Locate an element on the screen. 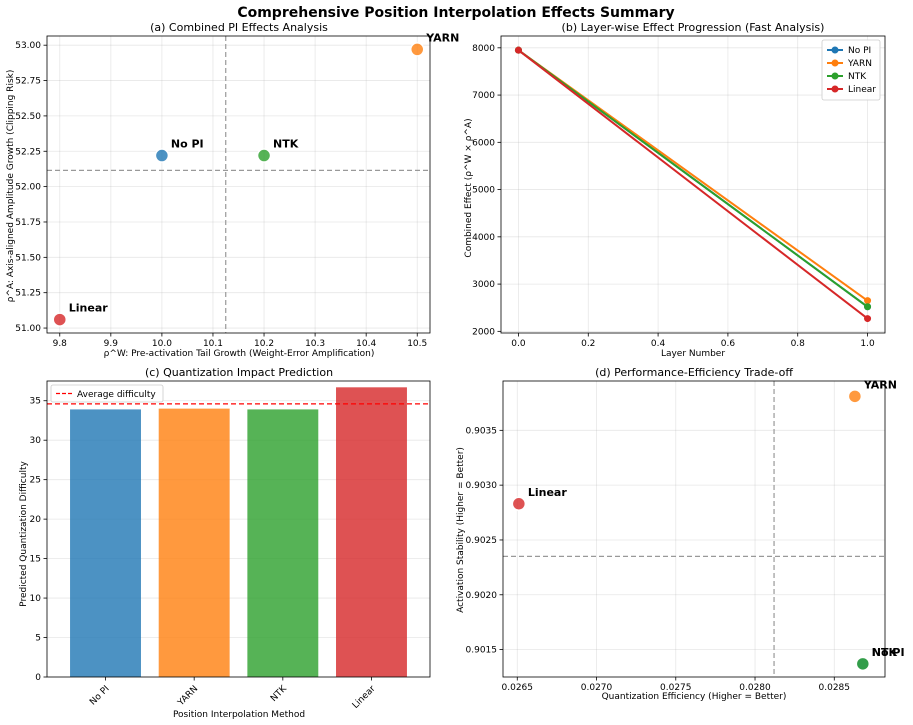 Image resolution: width=913 pixels, height=725 pixels. x-tick-label: 0.0265 is located at coordinates (518, 688).